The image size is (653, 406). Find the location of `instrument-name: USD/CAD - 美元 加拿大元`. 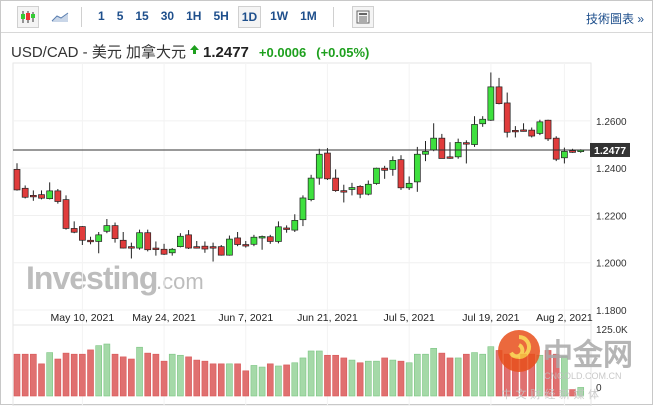

instrument-name: USD/CAD - 美元 加拿大元 is located at coordinates (99, 52).